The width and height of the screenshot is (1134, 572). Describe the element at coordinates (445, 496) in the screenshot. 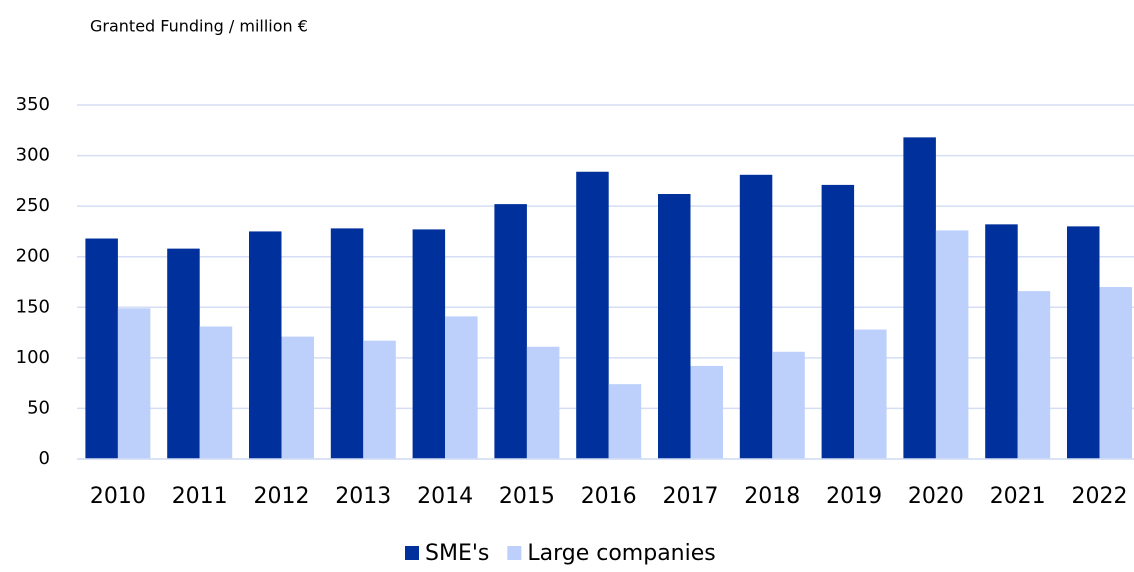

I see `x-tick-label: 2014` at that location.